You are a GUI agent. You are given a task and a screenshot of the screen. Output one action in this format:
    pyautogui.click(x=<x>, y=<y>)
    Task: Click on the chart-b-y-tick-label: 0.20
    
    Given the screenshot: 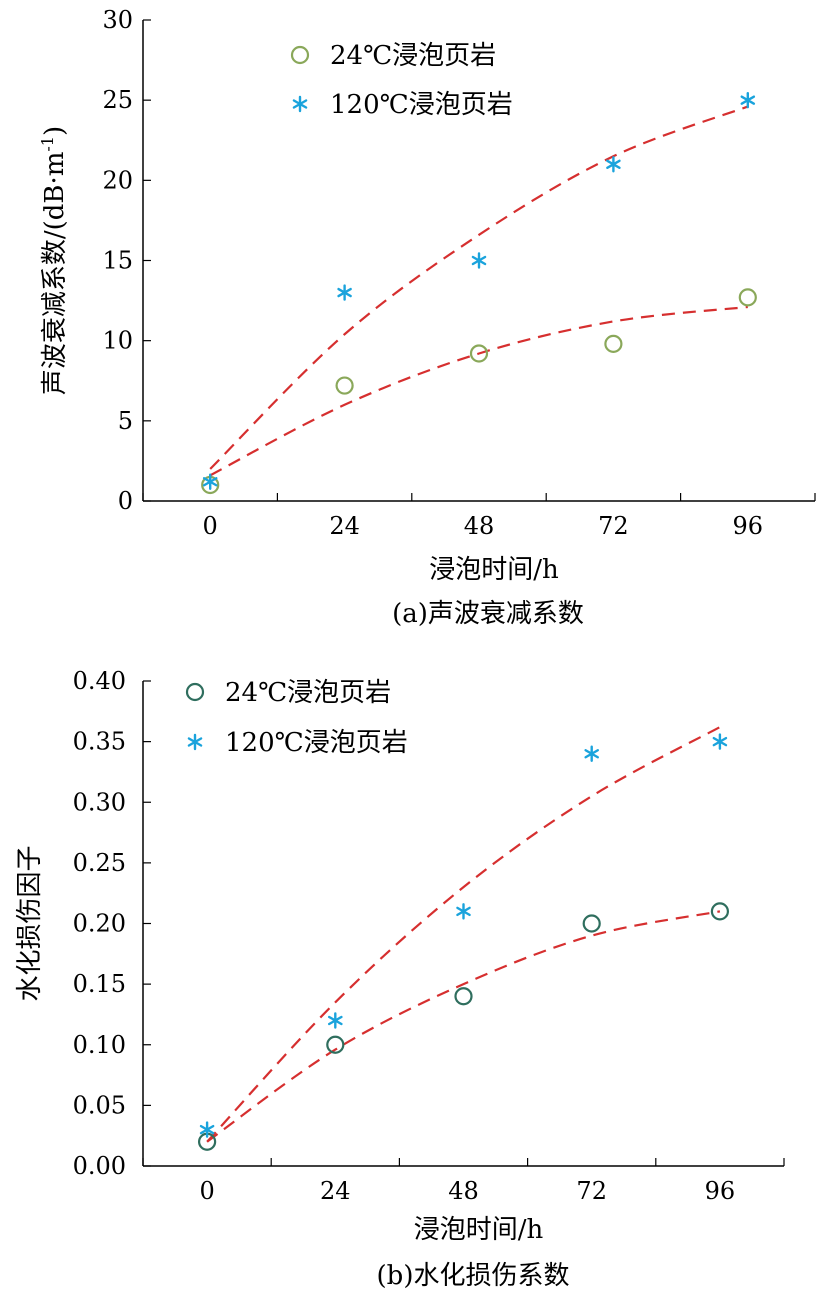 What is the action you would take?
    pyautogui.click(x=99, y=924)
    